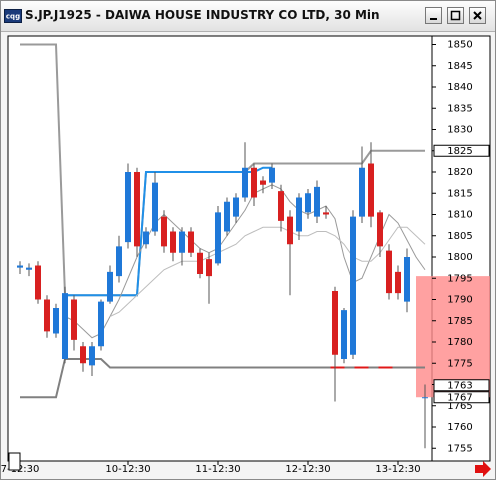 Image resolution: width=496 pixels, height=480 pixels. Describe the element at coordinates (459, 130) in the screenshot. I see `y-tick-label: 1830` at that location.